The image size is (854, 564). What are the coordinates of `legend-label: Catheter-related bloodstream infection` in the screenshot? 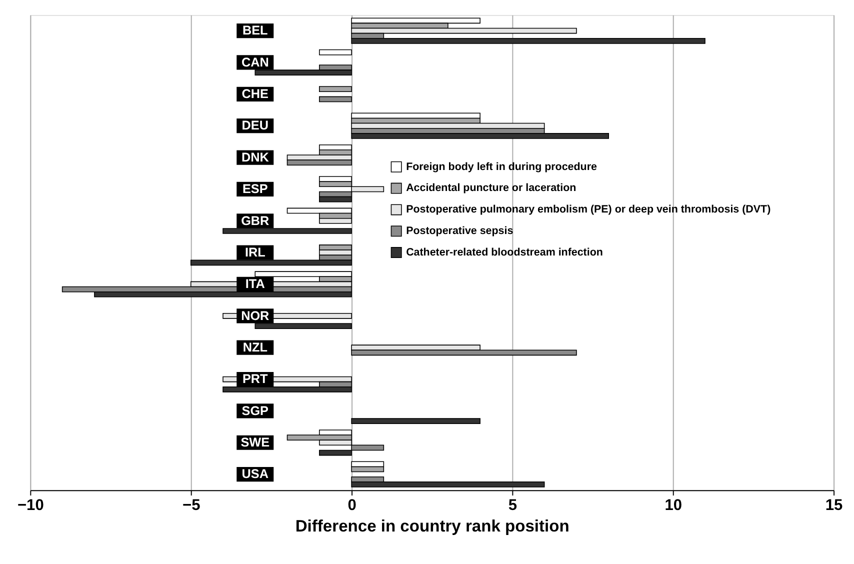 It's located at (504, 252).